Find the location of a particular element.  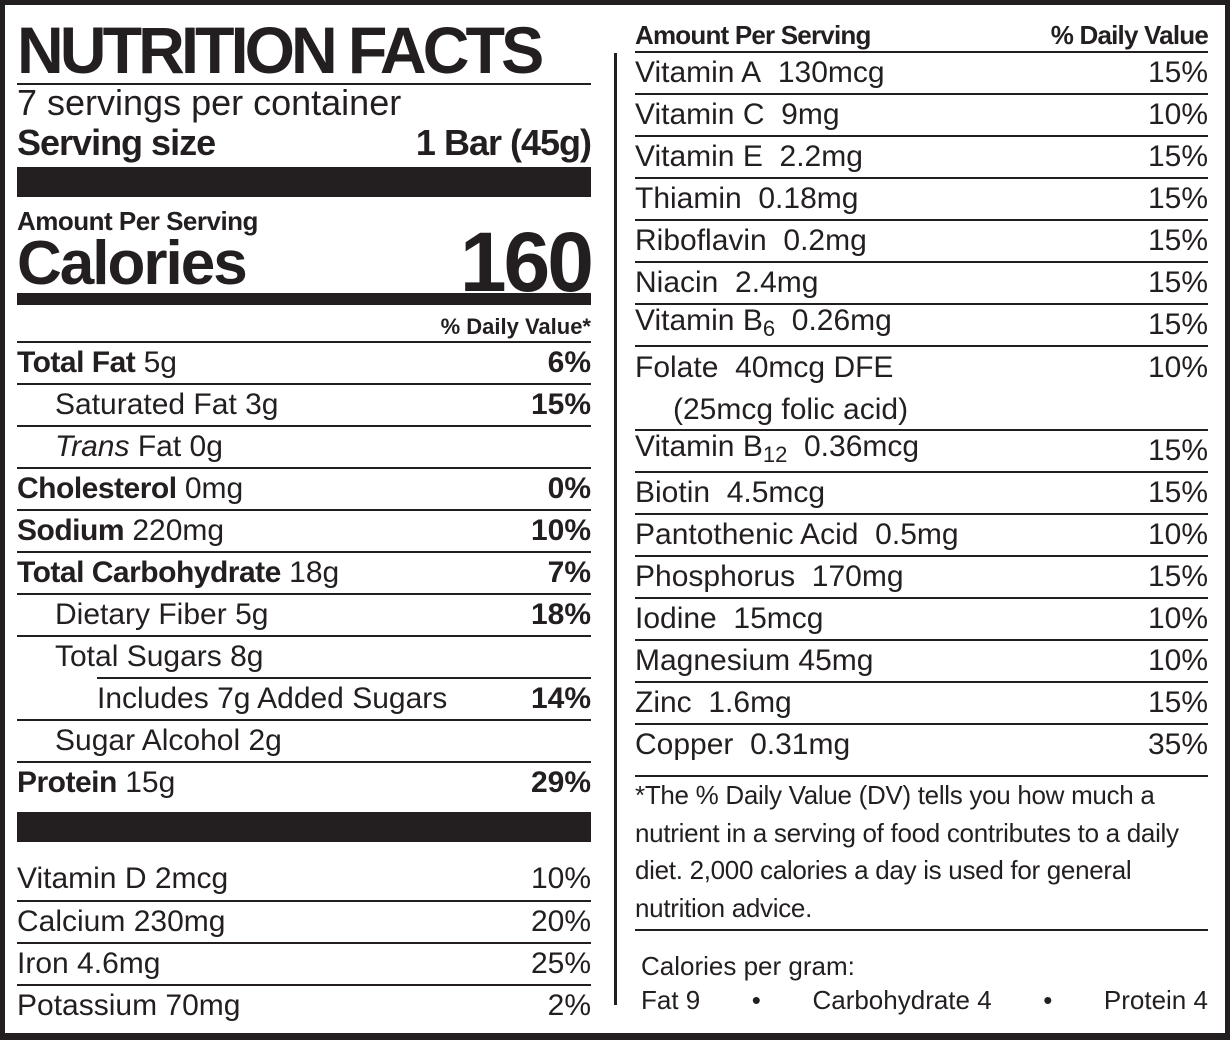

nutrient-row-added-sugars: Includes 7g Added Sugars 14% is located at coordinates (344, 698).